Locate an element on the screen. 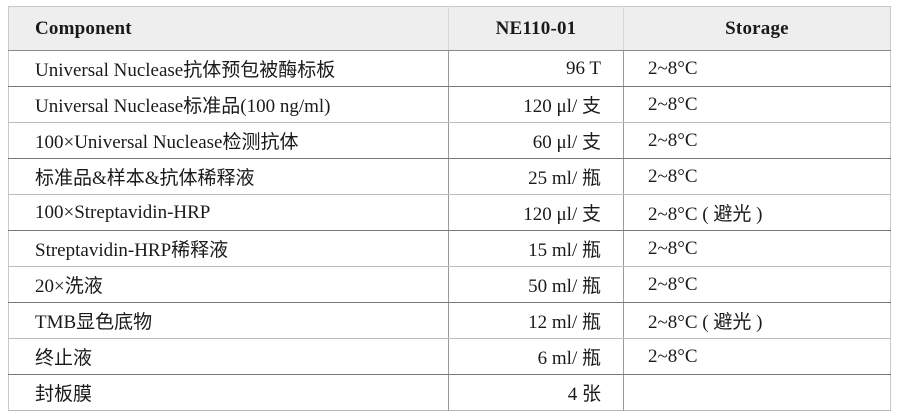 The image size is (898, 411). cell-component: 100×Universal Nuclease检测抗体 is located at coordinates (228, 140).